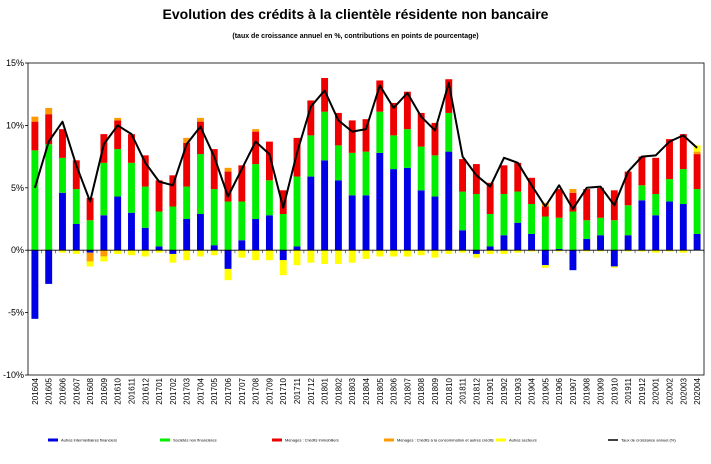 The width and height of the screenshot is (711, 464). What do you see at coordinates (256, 390) in the screenshot?
I see `x-tick-label: 201708` at bounding box center [256, 390].